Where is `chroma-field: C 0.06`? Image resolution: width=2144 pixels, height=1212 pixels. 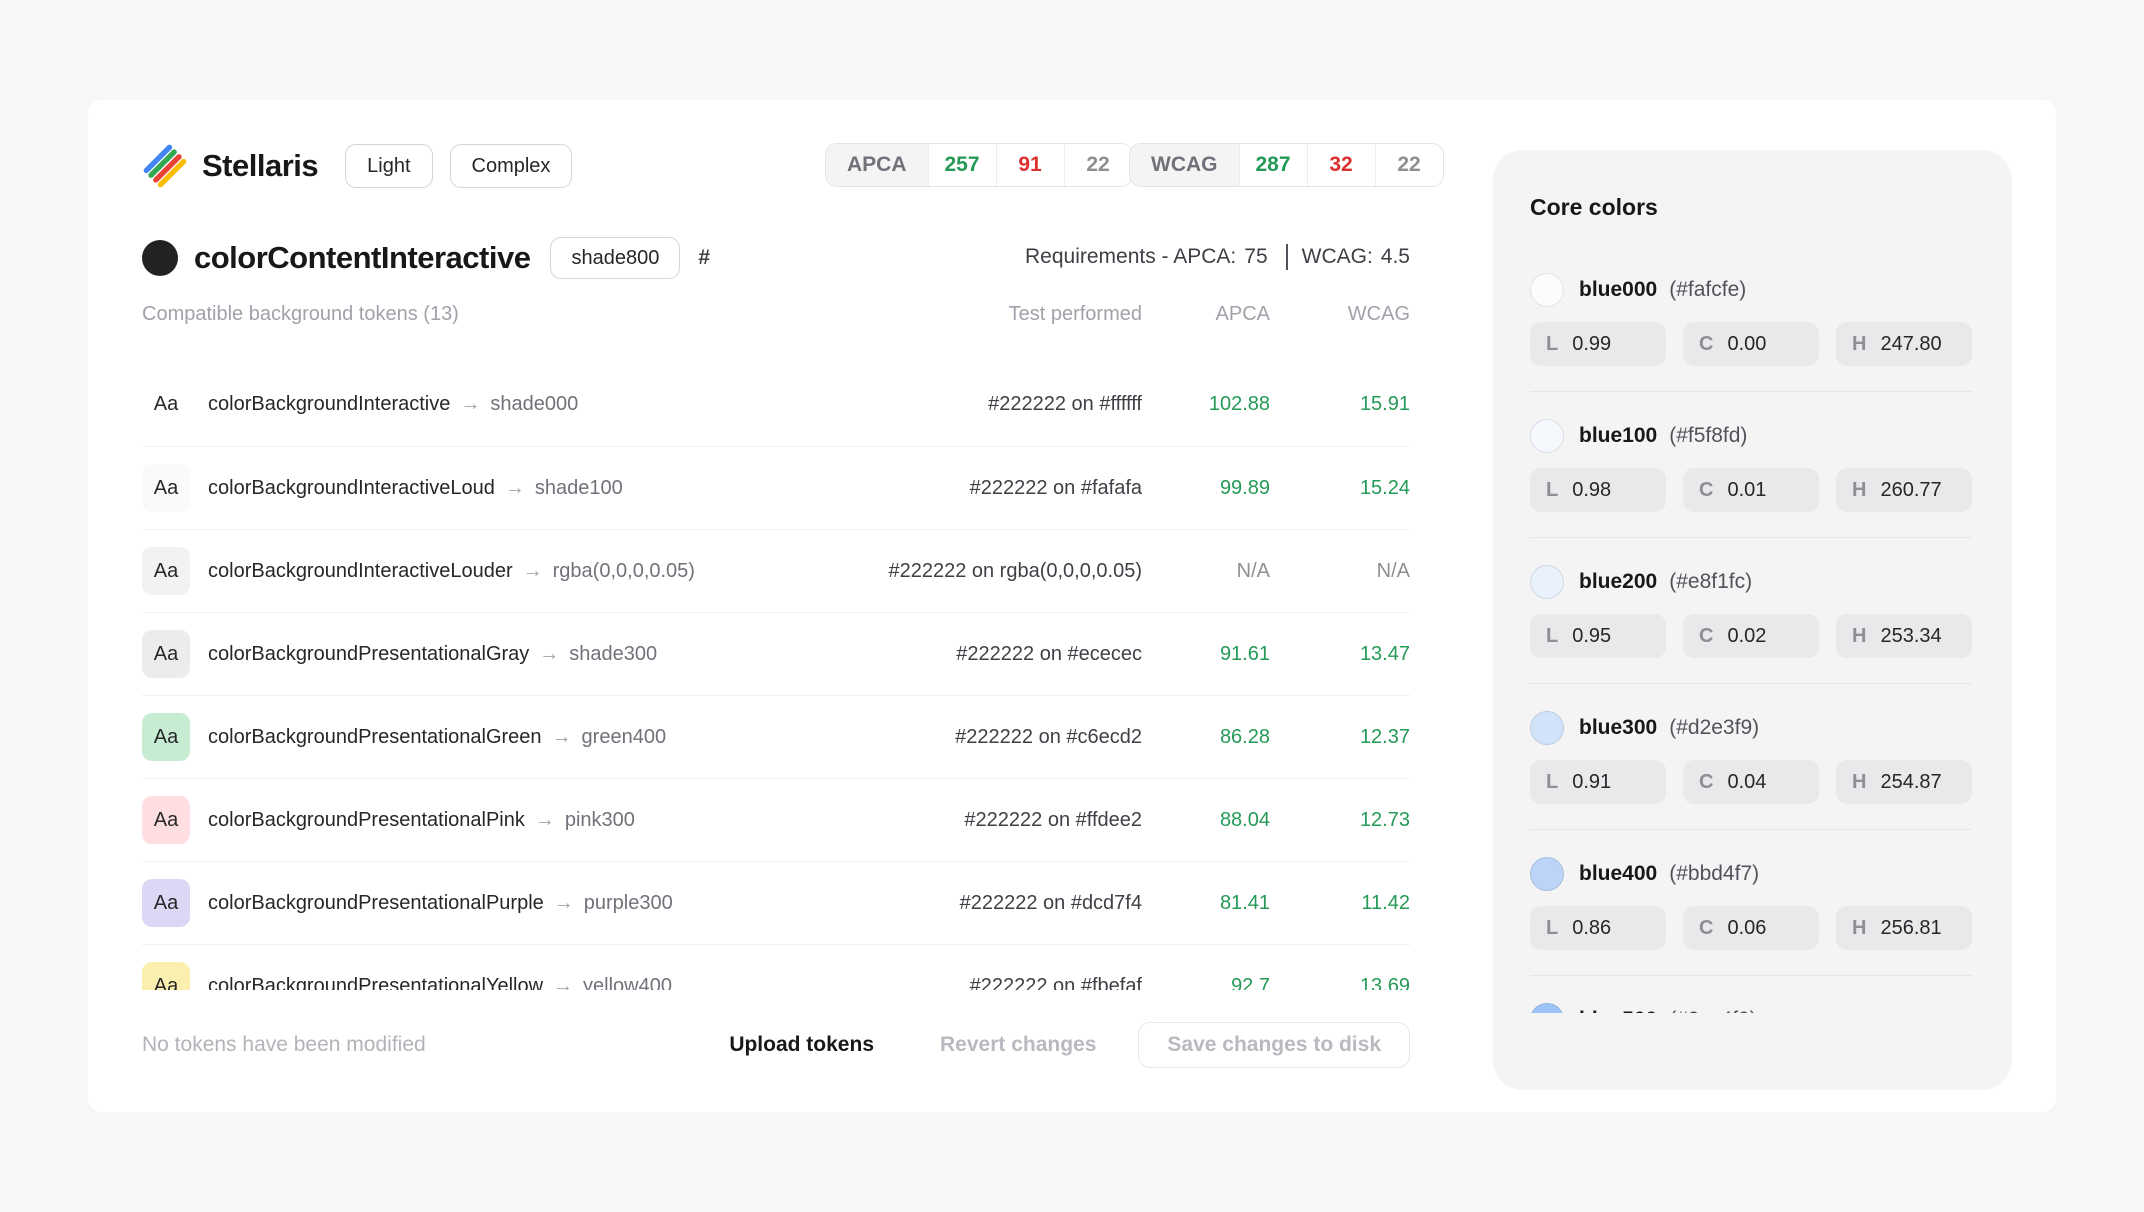
chroma-field: C 0.06 is located at coordinates (1751, 928).